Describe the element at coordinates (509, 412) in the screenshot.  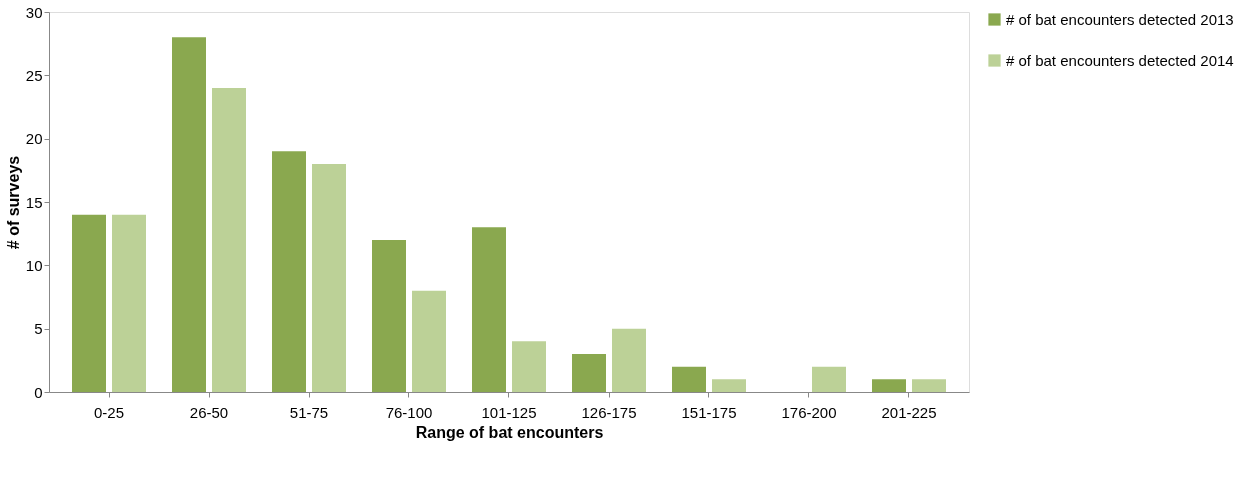
I see `x-tick-label: 101-125` at that location.